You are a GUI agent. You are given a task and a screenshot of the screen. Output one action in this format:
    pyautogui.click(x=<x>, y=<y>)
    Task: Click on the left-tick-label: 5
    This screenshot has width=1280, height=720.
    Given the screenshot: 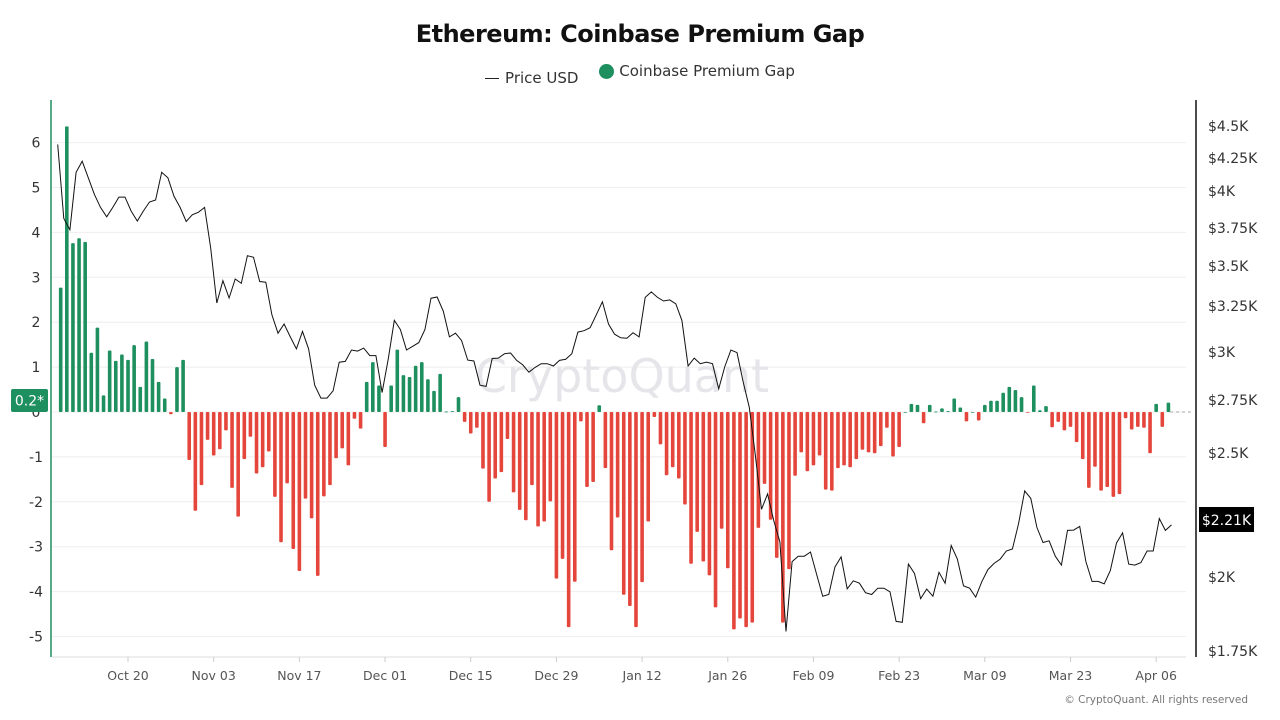 What is the action you would take?
    pyautogui.click(x=36, y=189)
    